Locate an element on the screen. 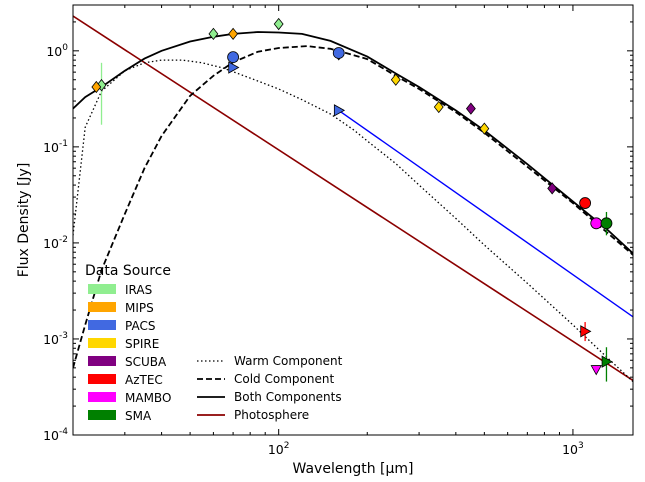 The width and height of the screenshot is (645, 482). legend-label-warm-component: Warm Component is located at coordinates (288, 361).